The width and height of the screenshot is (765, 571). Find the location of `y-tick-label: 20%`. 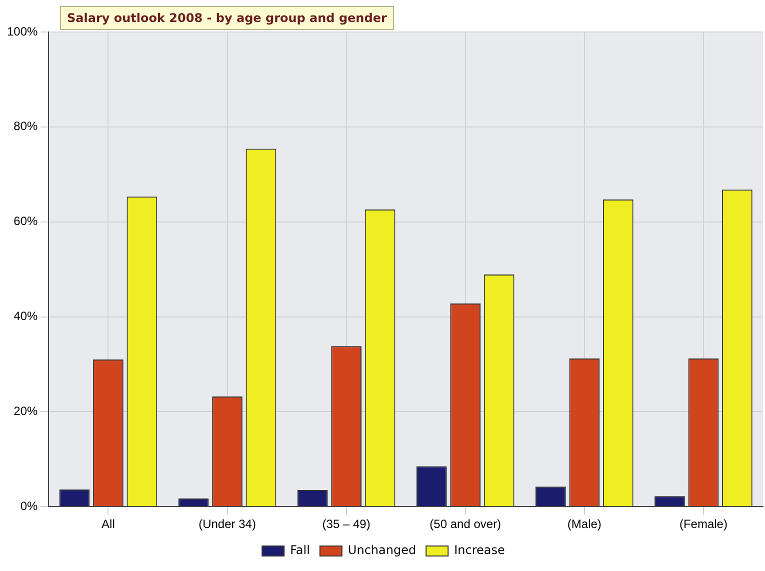

y-tick-label: 20% is located at coordinates (26, 411).